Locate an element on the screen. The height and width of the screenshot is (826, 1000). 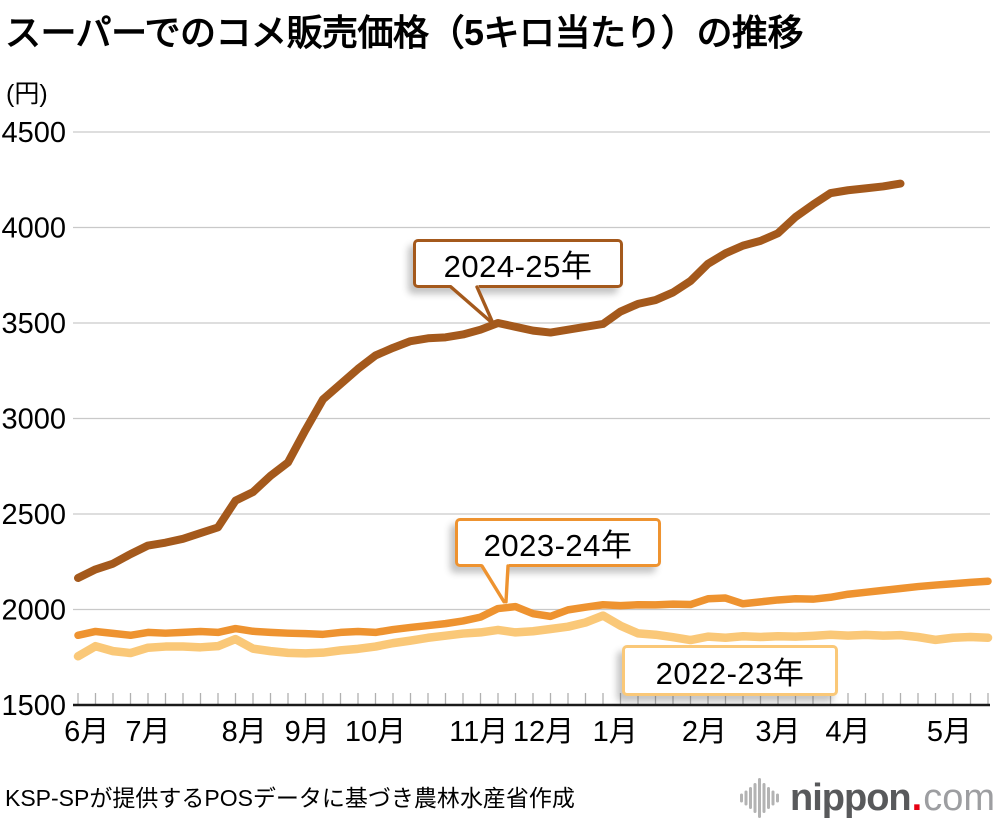
x-week-ticks is located at coordinates (533, 698).